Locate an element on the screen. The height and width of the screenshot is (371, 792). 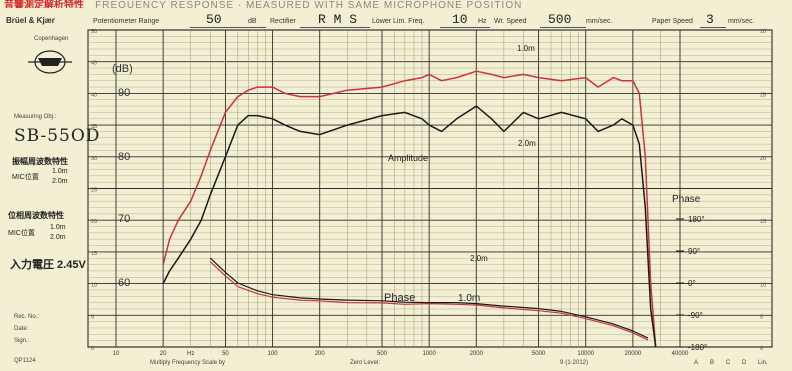
scale-label: (dB) is located at coordinates (122, 69).